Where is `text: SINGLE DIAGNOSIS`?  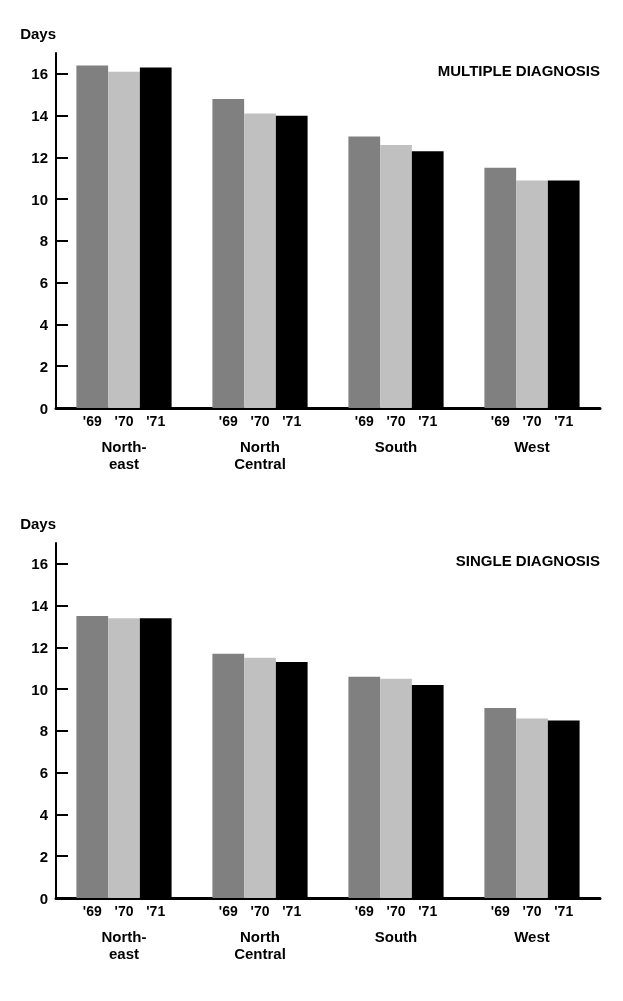
text: SINGLE DIAGNOSIS is located at coordinates (527, 560).